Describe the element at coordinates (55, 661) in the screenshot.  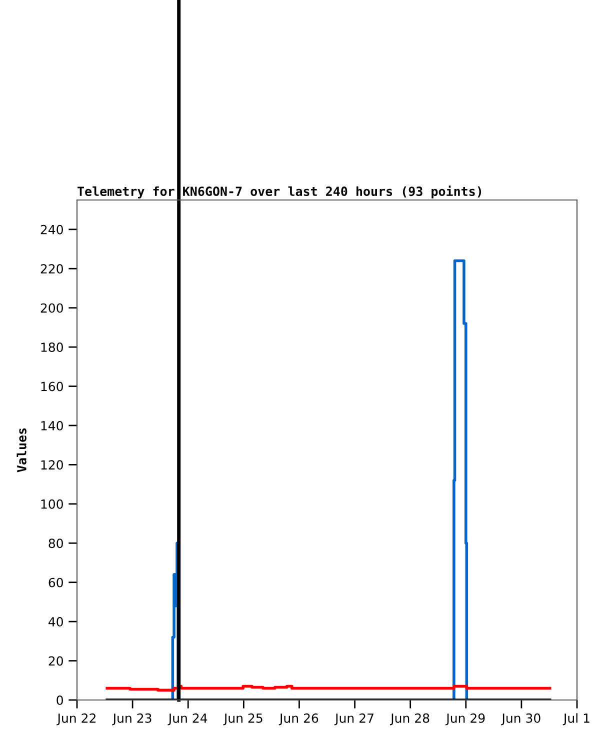
I see `y-tick-label: 20` at that location.